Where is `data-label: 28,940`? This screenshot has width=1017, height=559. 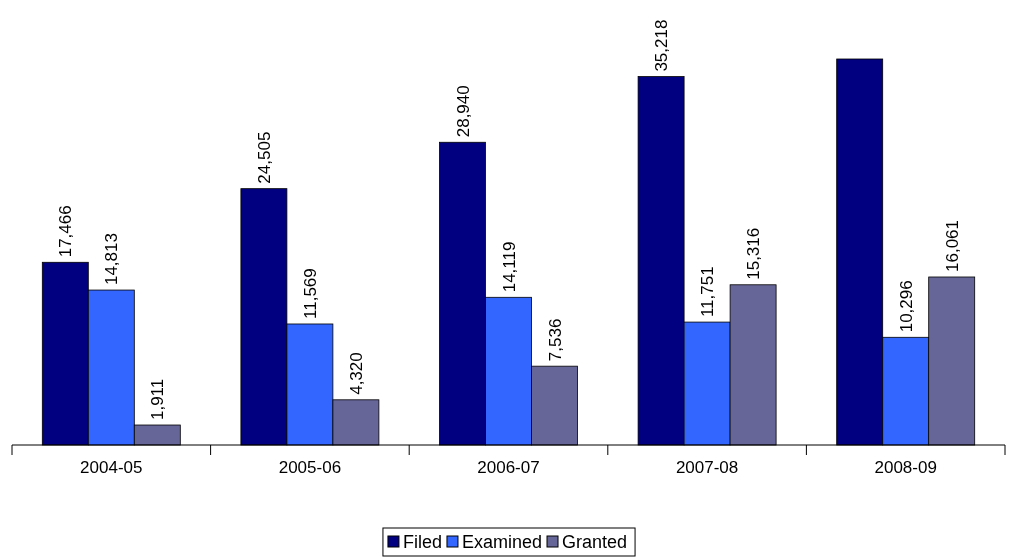
data-label: 28,940 is located at coordinates (463, 111).